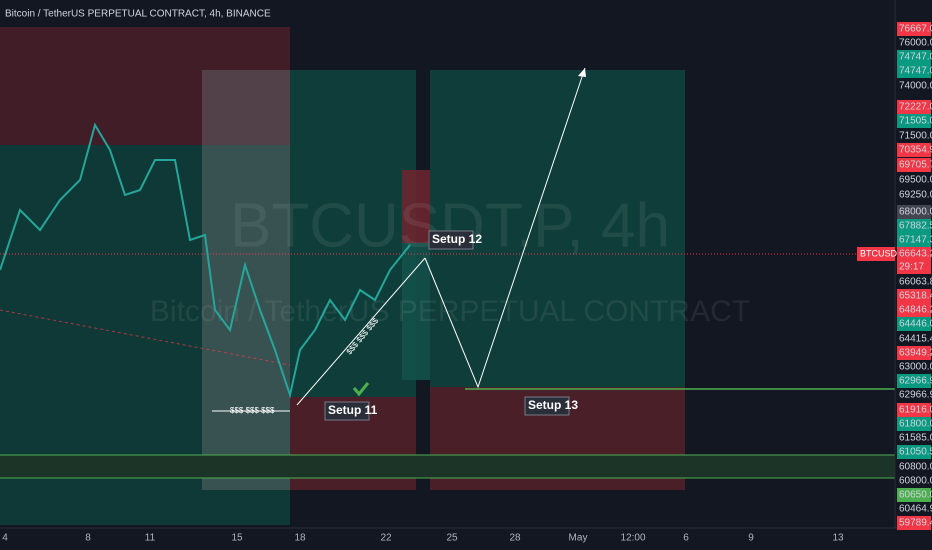  What do you see at coordinates (5, 538) in the screenshot?
I see `time-label: 4` at bounding box center [5, 538].